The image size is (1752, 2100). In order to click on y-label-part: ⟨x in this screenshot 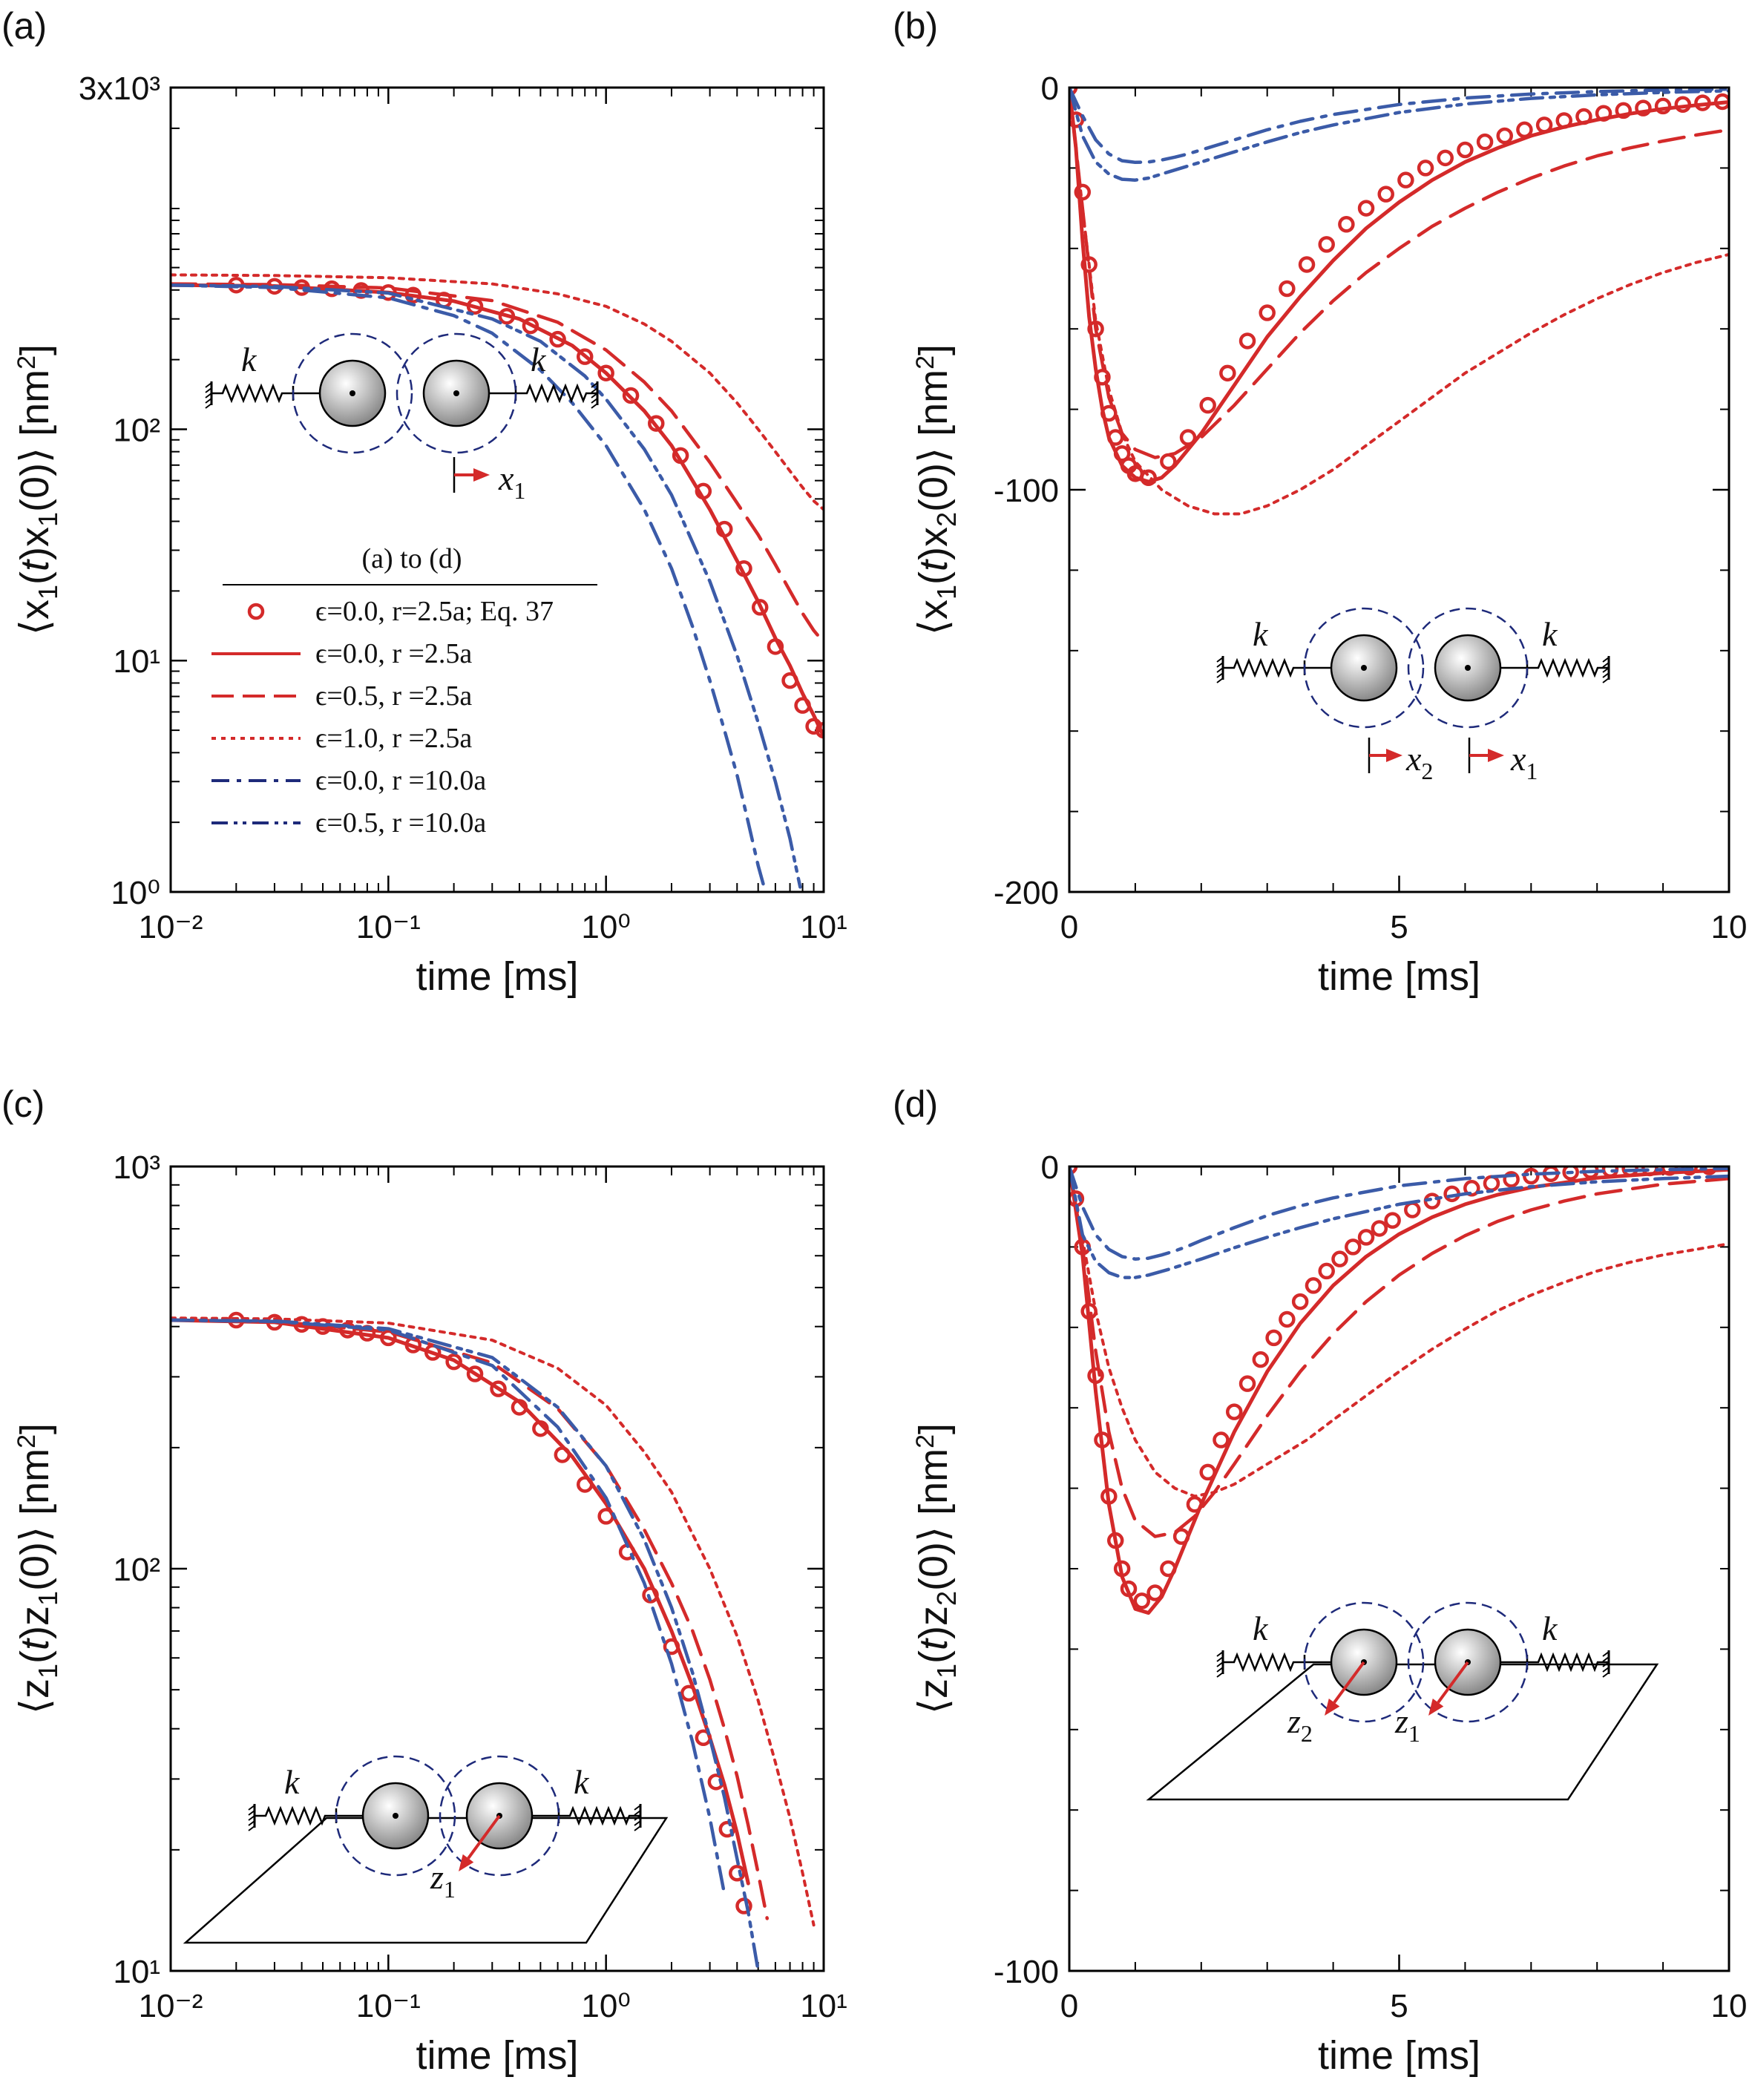, I will do `click(933, 618)`.